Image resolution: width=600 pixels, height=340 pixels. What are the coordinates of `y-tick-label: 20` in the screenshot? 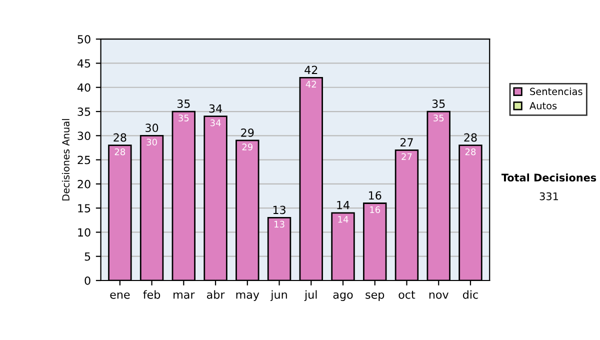 It's located at (84, 184).